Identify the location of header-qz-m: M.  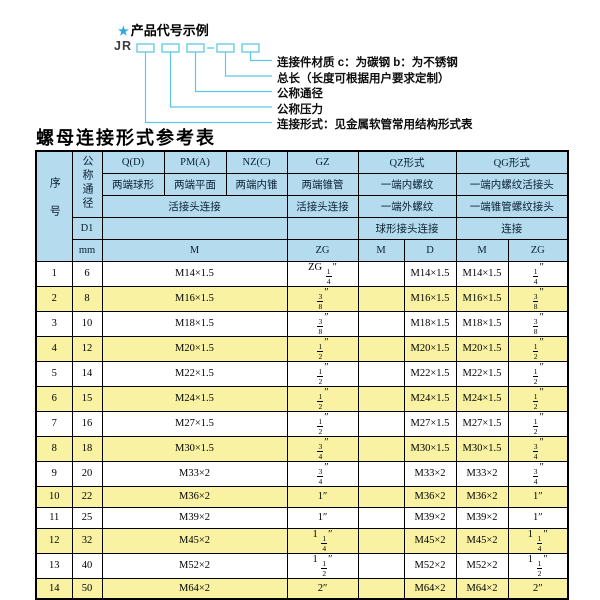
(381, 250).